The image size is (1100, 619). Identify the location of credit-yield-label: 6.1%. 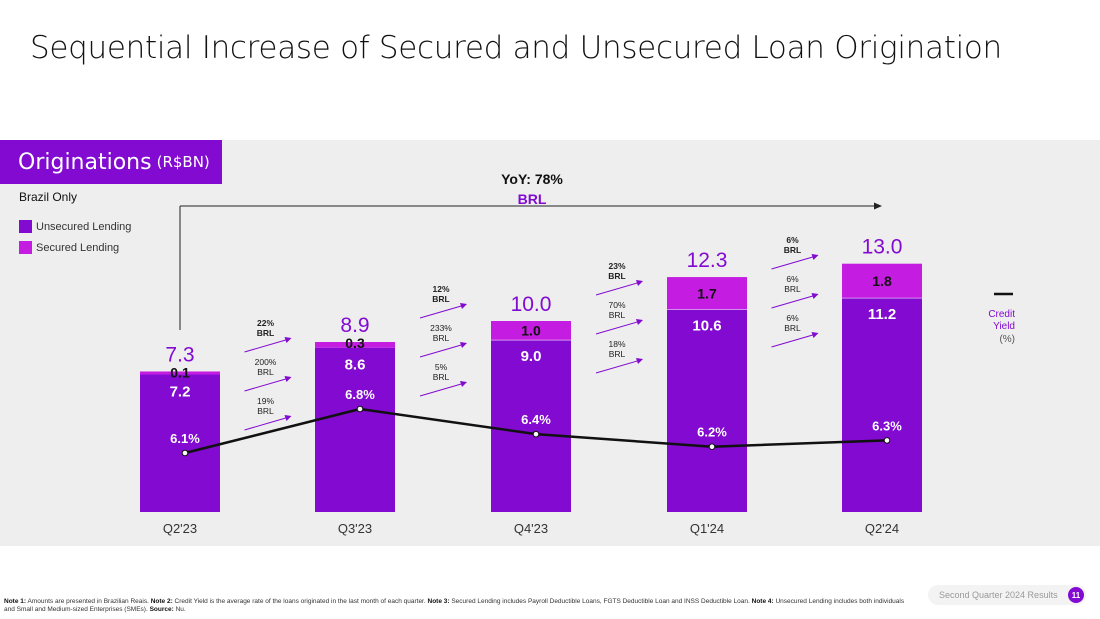
(185, 438).